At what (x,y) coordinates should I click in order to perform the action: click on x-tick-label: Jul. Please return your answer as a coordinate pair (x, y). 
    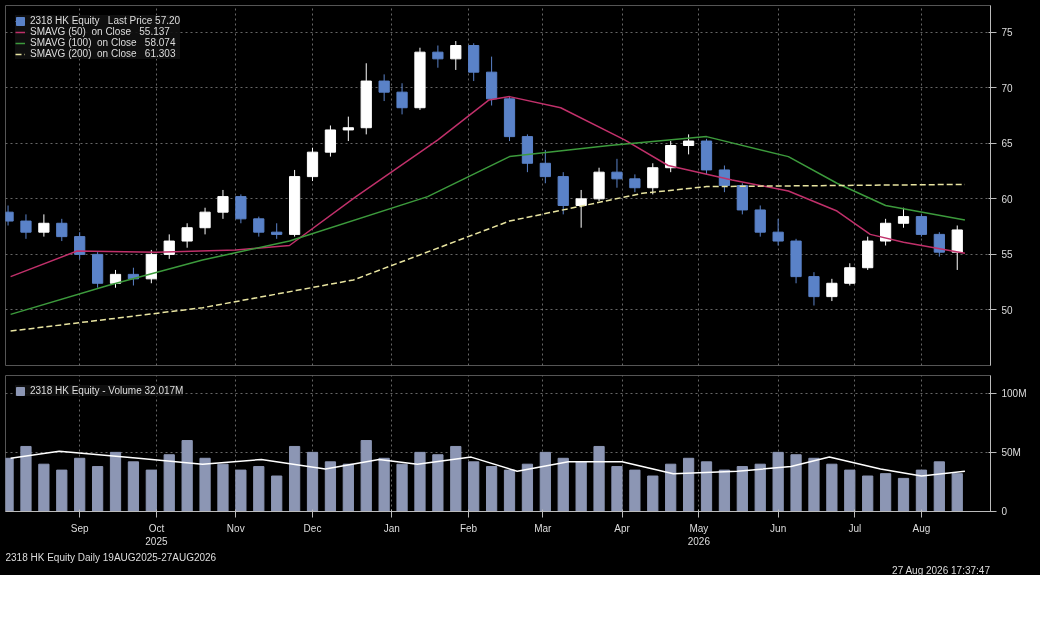
    Looking at the image, I should click on (855, 528).